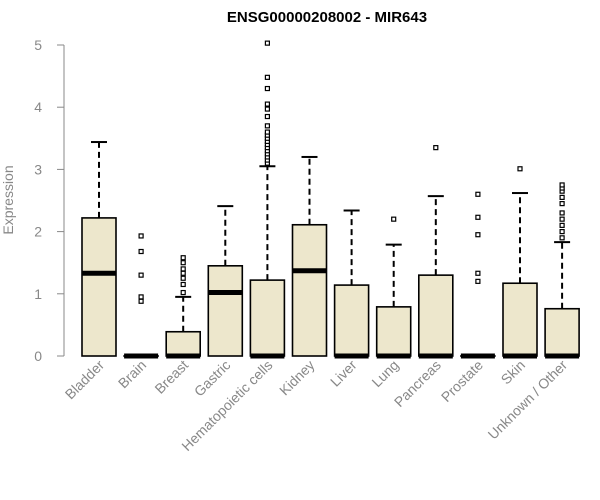 This screenshot has width=600, height=500. Describe the element at coordinates (38, 45) in the screenshot. I see `y-tick-label: 5` at that location.